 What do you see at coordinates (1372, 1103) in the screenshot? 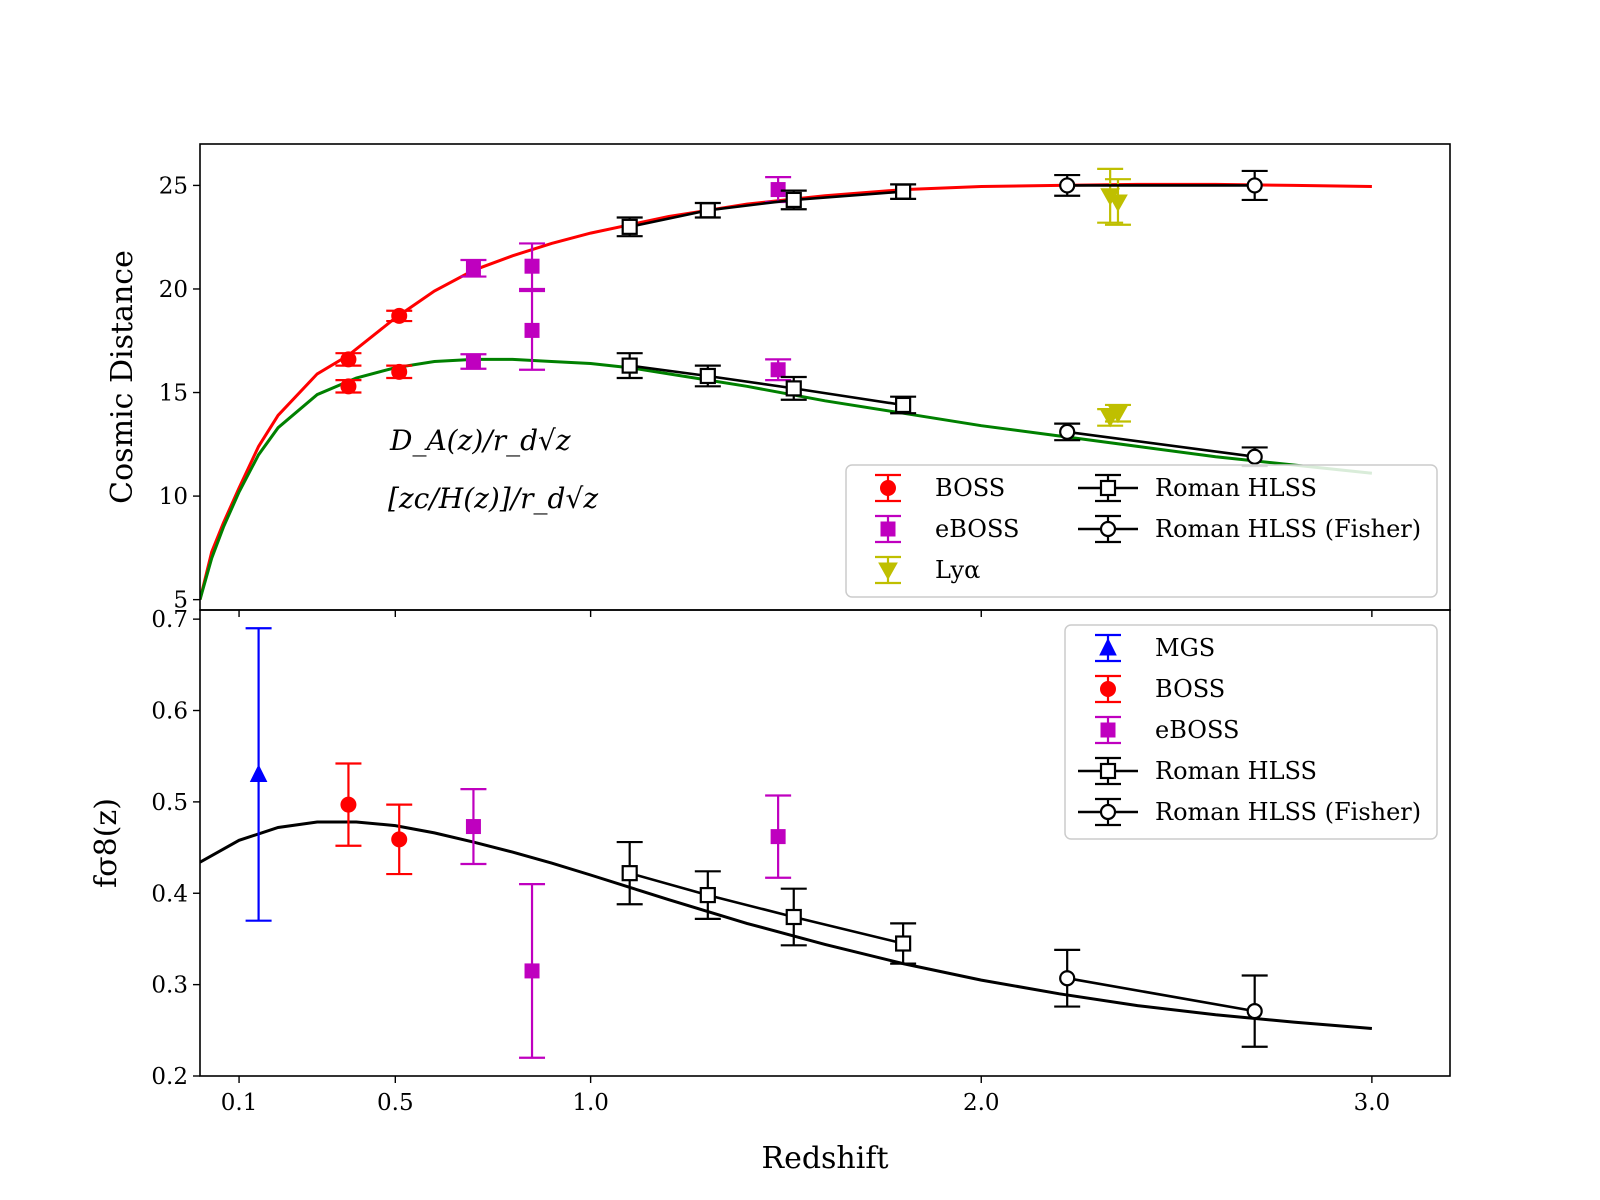
I see `xtick-label: 3.0` at bounding box center [1372, 1103].